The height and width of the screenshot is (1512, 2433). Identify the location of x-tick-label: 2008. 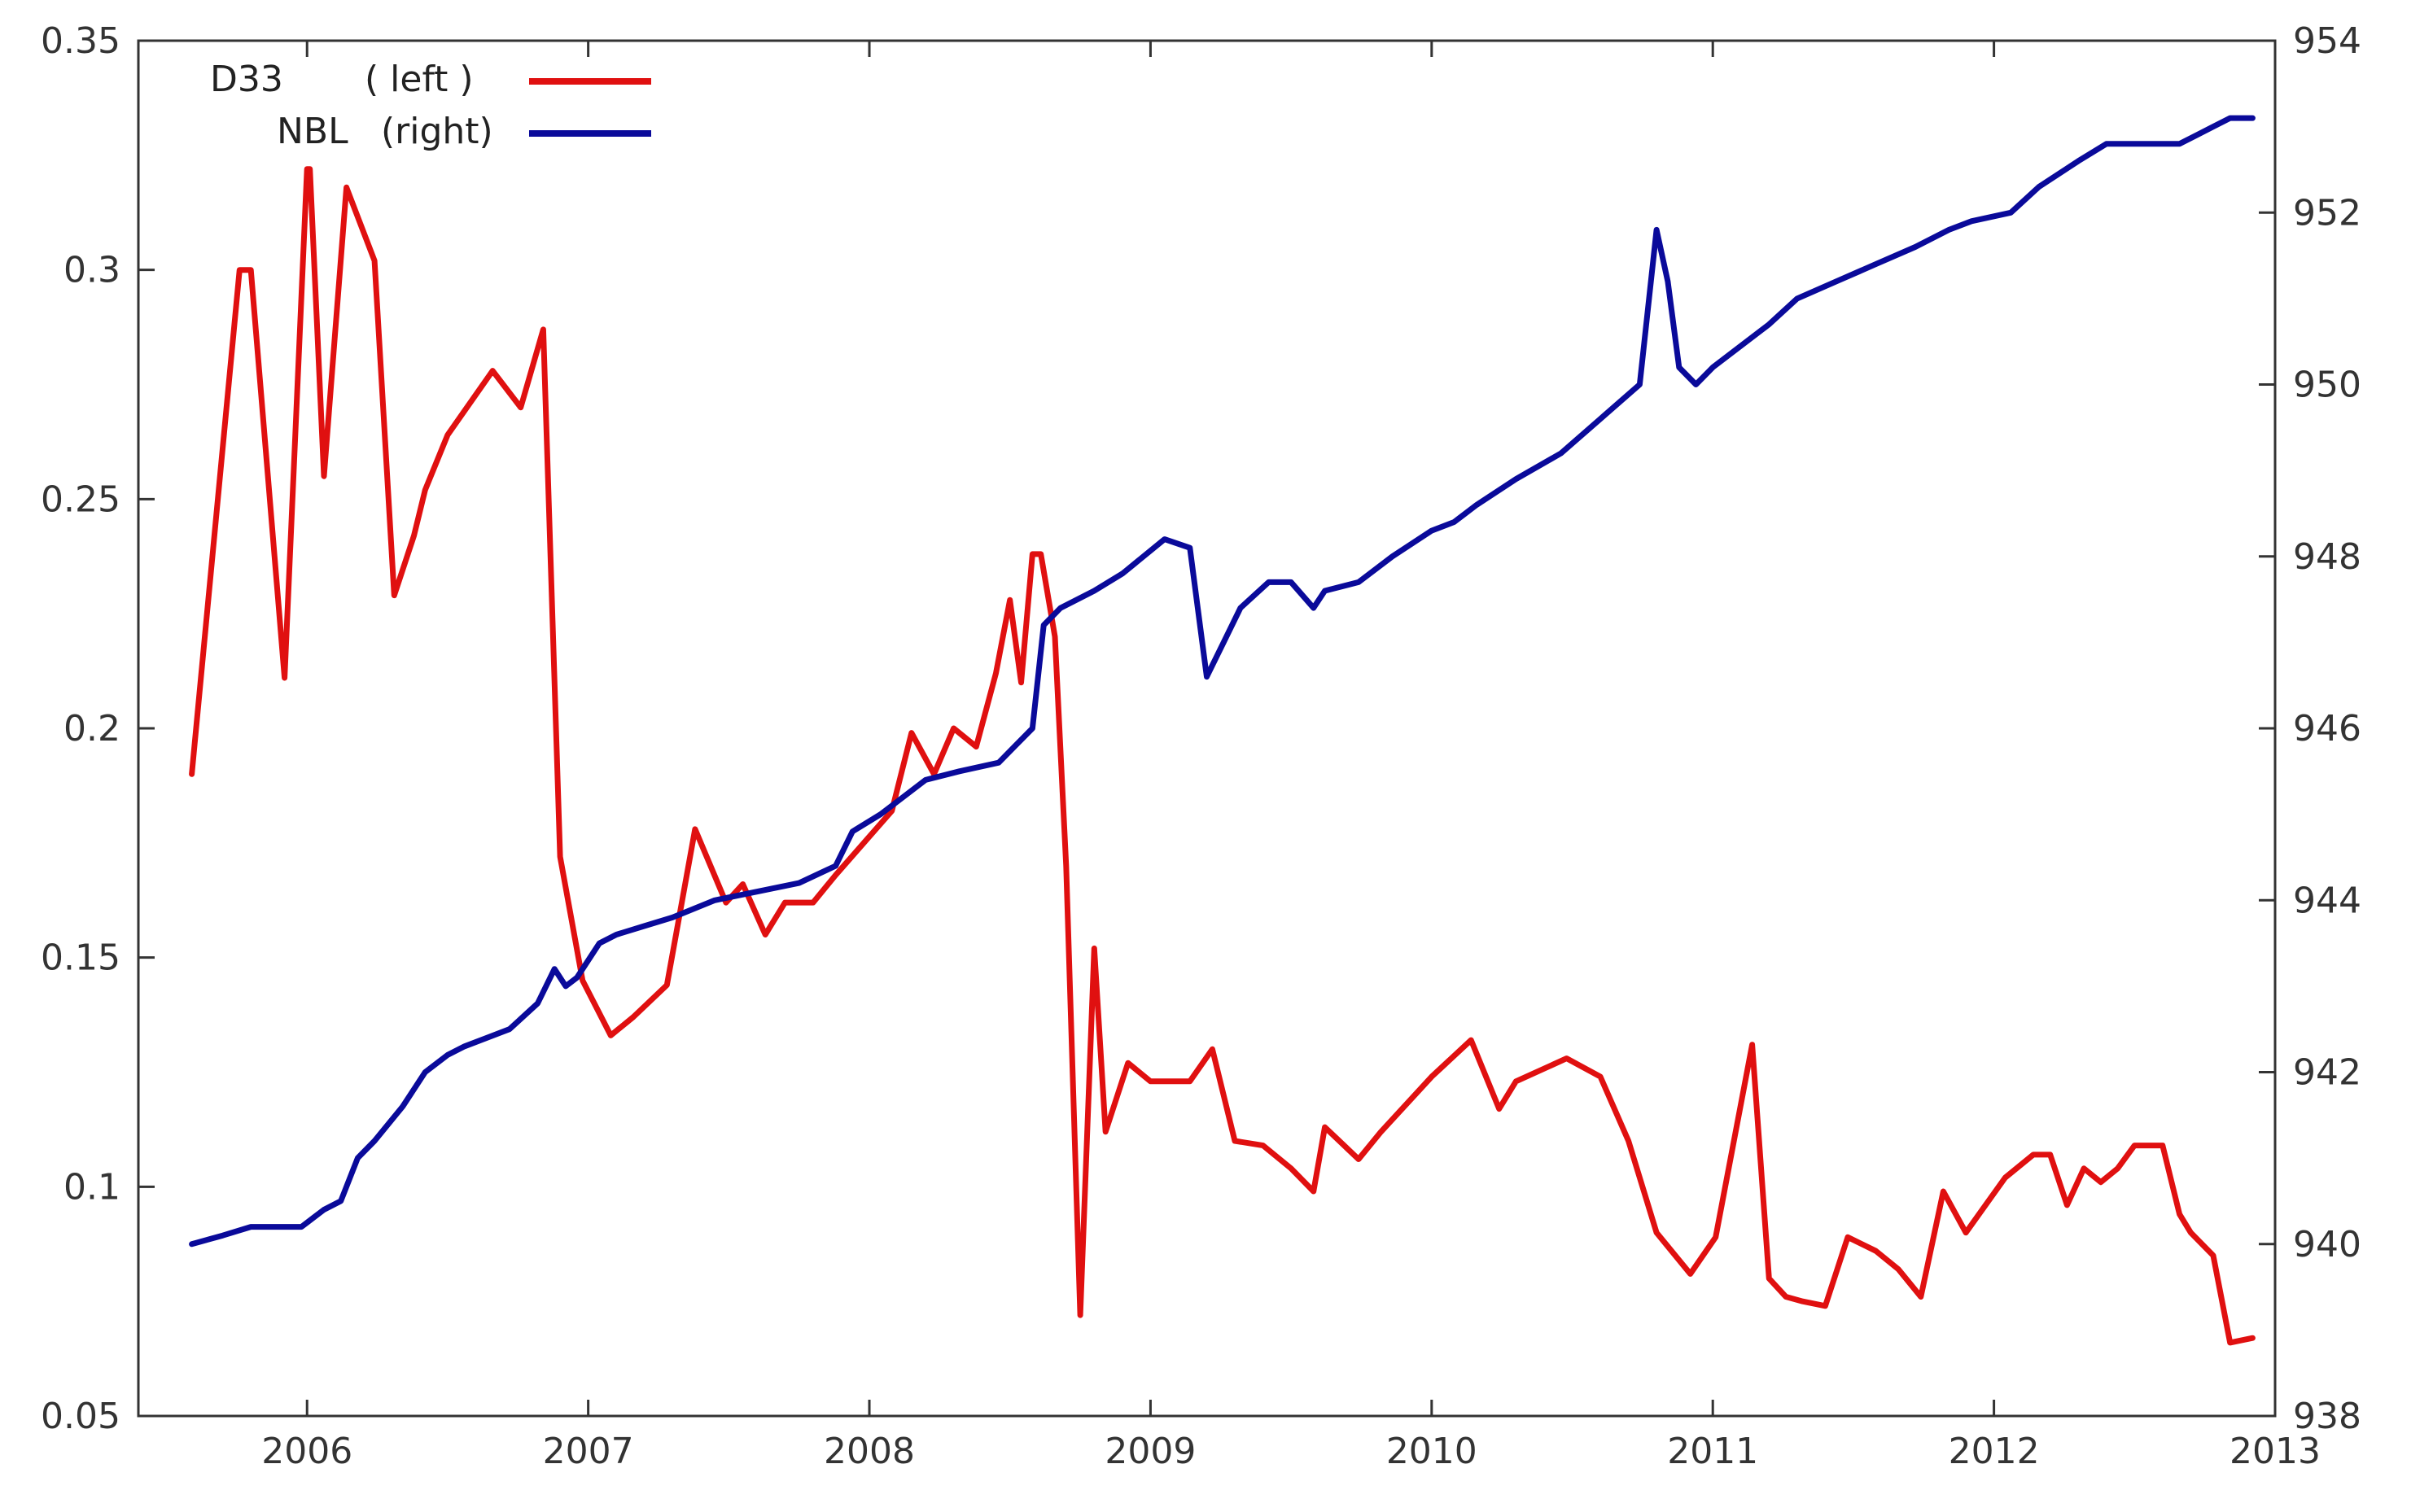
(869, 1451).